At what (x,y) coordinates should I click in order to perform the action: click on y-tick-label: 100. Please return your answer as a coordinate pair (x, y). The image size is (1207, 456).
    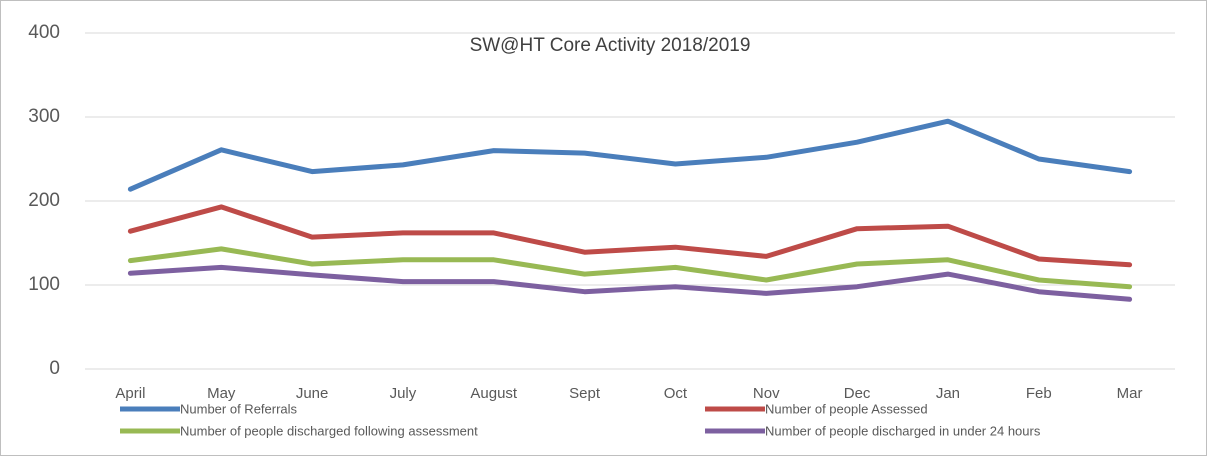
    Looking at the image, I should click on (44, 284).